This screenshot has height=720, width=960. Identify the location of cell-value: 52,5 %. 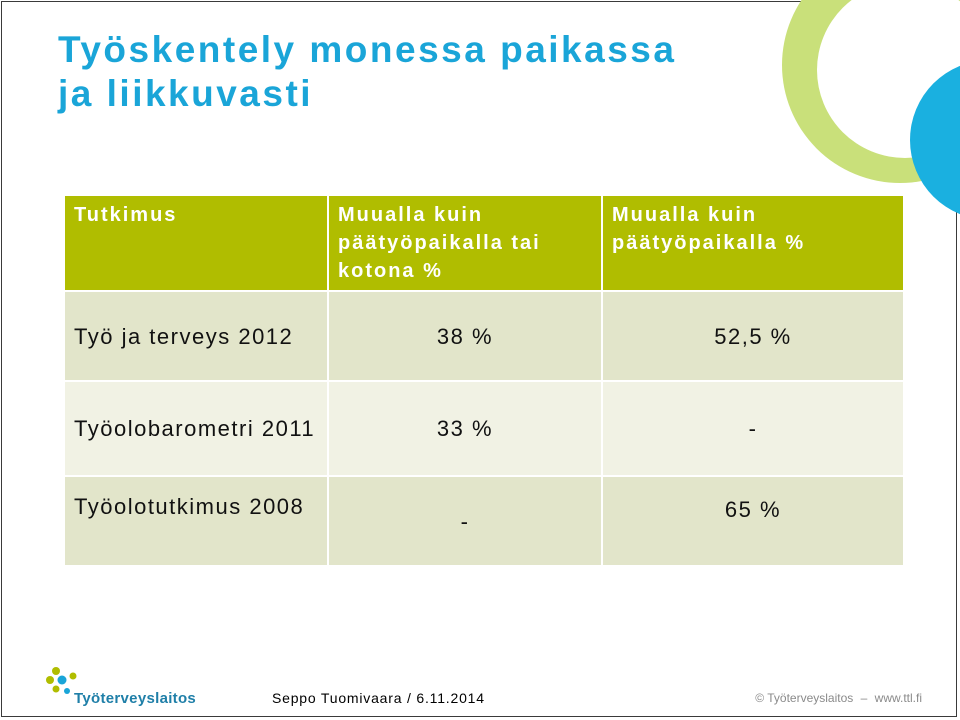
(753, 336).